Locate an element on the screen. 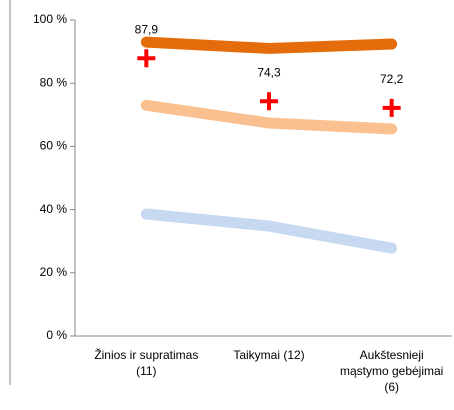 The width and height of the screenshot is (454, 410). y-tick-label: 100 % is located at coordinates (50, 19).